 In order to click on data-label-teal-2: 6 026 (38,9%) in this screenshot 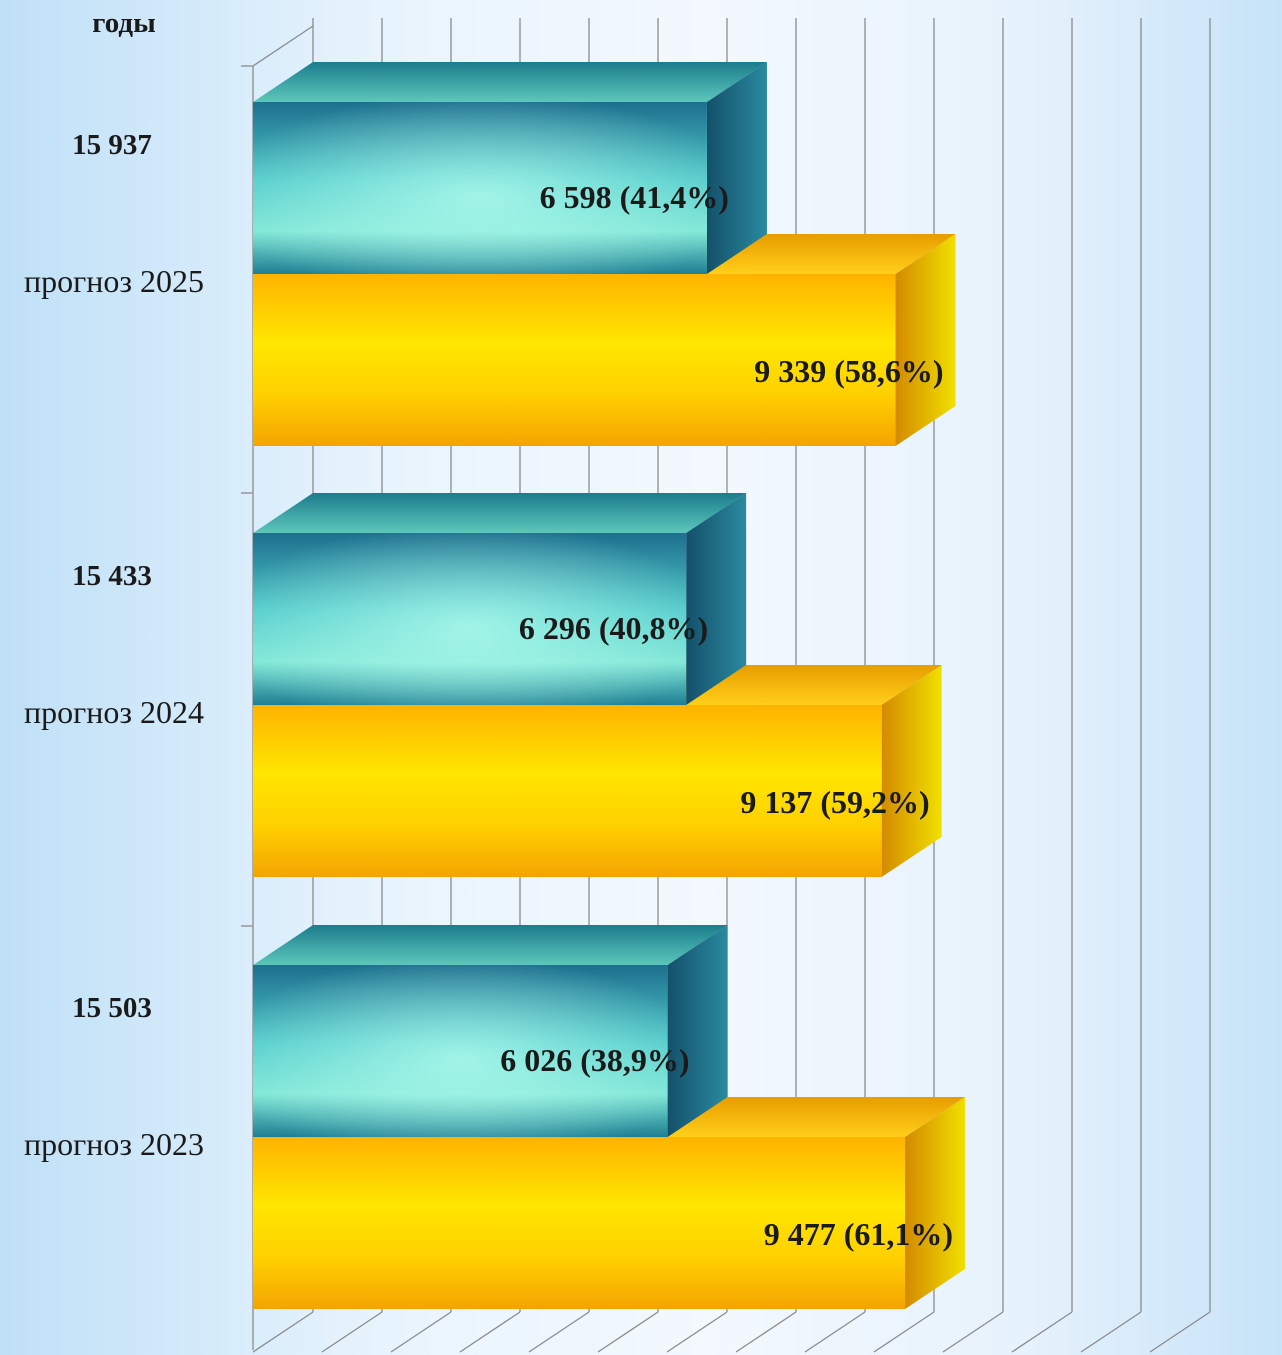, I will do `click(594, 1060)`.